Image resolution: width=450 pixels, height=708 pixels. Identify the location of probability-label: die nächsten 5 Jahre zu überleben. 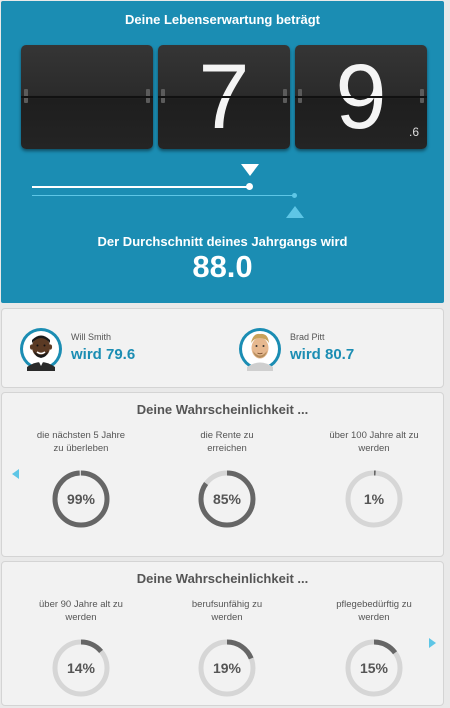
(81, 442).